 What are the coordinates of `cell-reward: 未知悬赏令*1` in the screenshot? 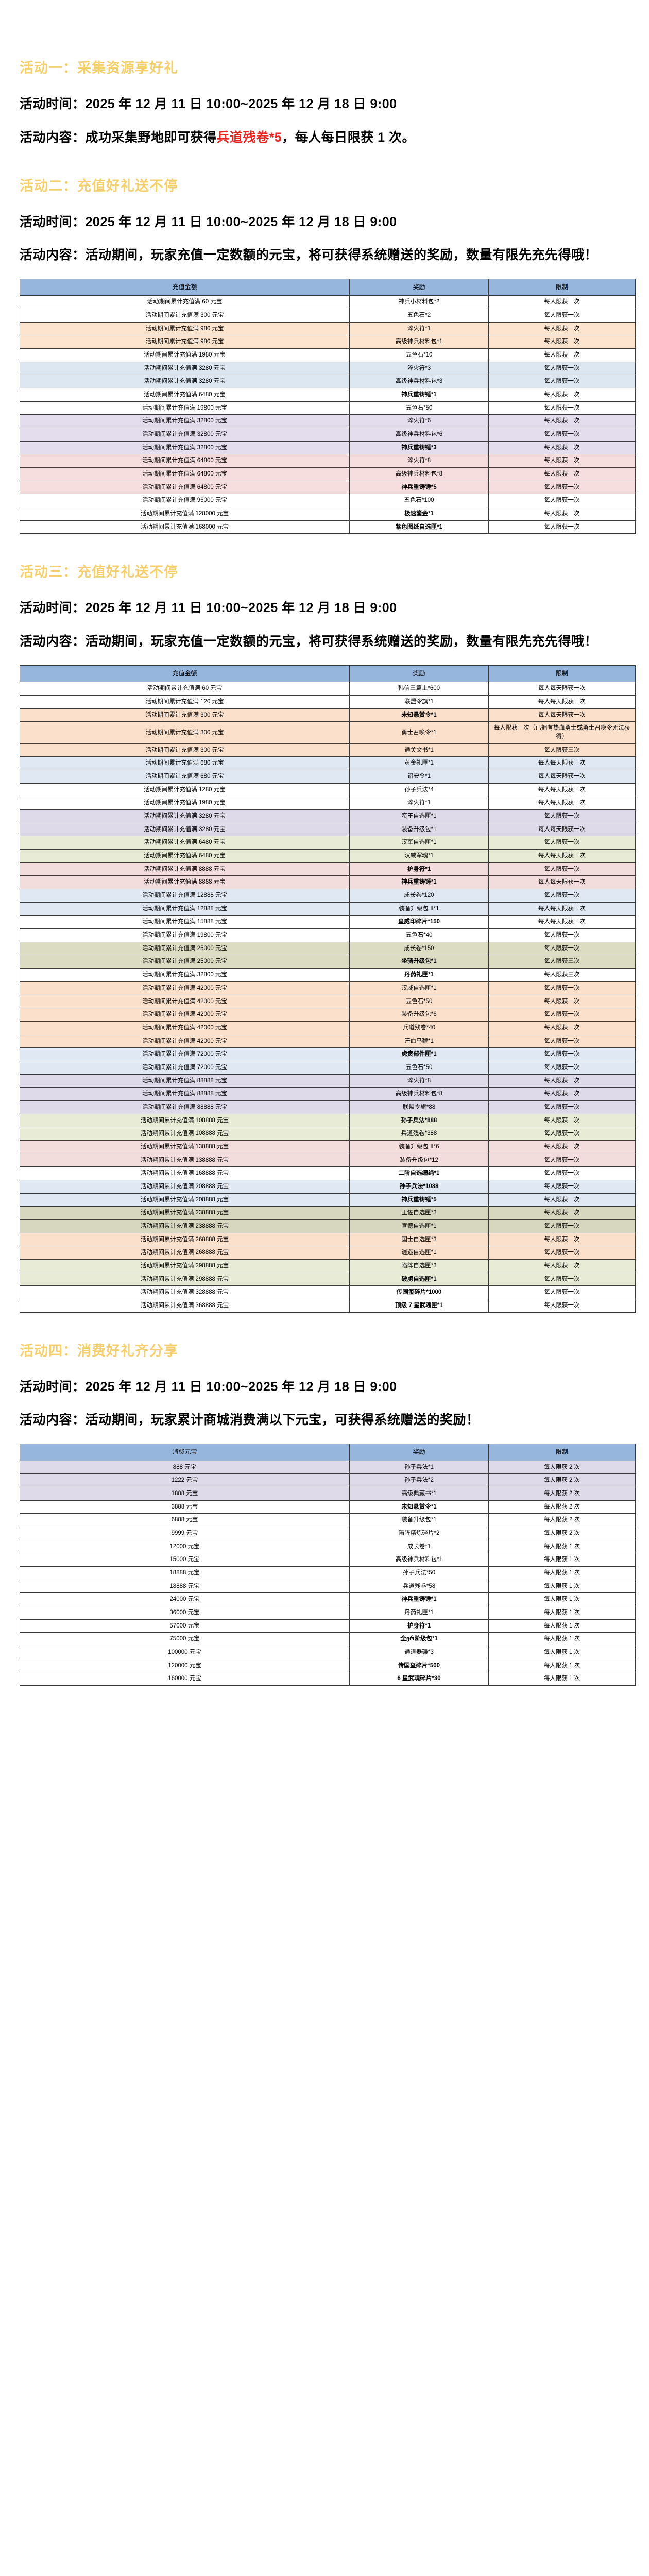 It's located at (419, 715).